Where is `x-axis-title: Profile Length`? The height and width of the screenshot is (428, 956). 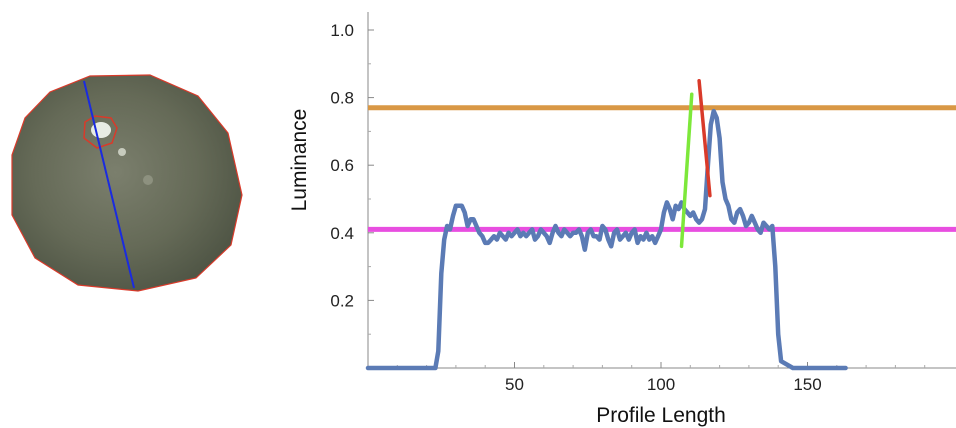
x-axis-title: Profile Length is located at coordinates (661, 415).